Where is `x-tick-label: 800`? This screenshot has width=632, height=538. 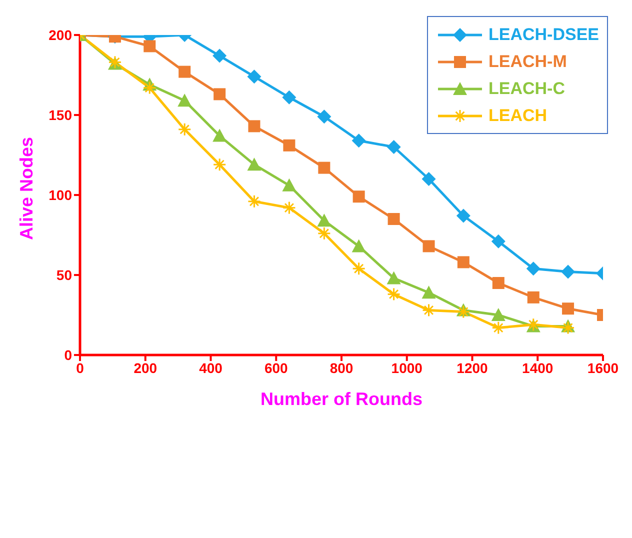
x-tick-label: 800 is located at coordinates (342, 368).